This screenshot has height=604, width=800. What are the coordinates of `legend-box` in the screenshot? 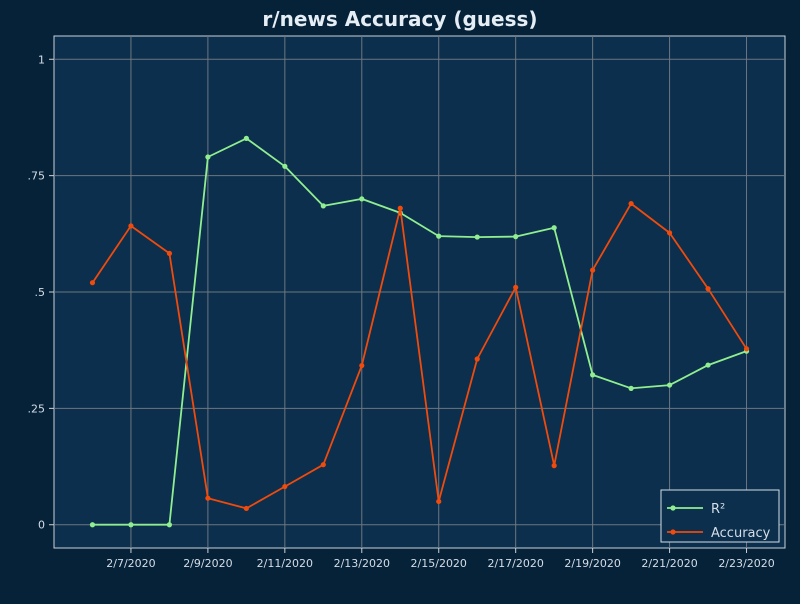 It's located at (720, 516).